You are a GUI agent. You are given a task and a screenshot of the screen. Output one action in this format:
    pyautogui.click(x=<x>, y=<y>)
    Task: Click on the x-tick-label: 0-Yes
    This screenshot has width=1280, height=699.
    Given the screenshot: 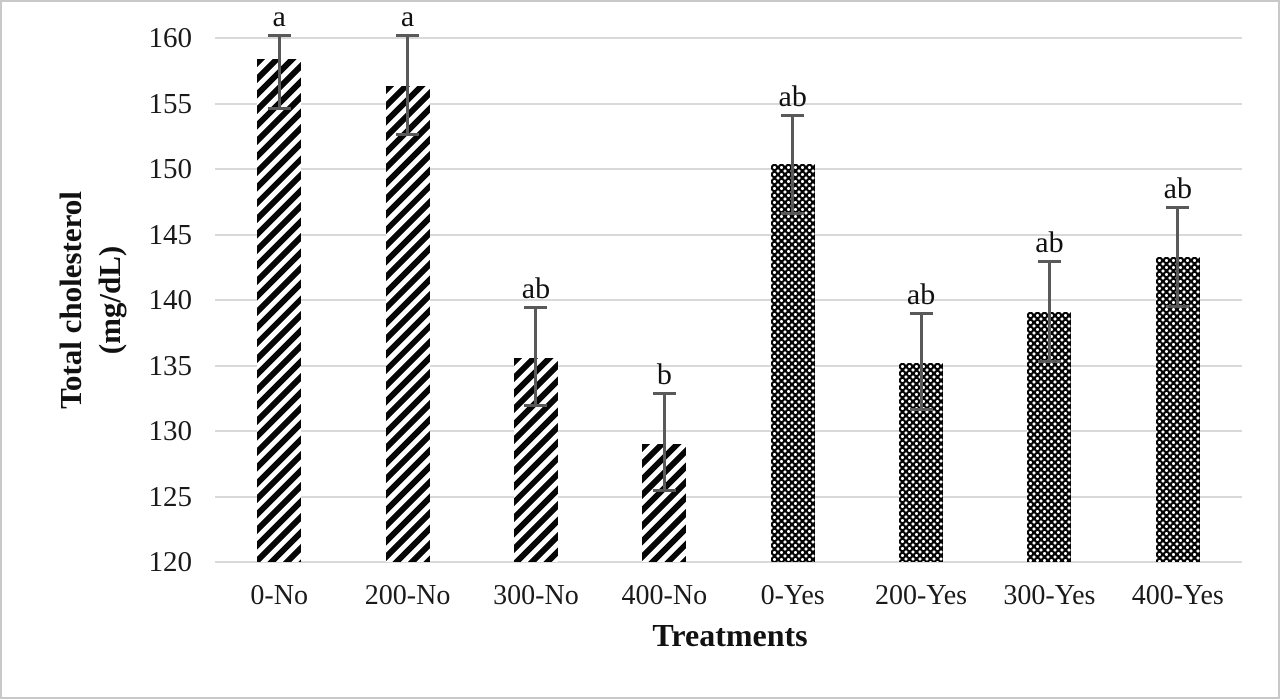 What is the action you would take?
    pyautogui.click(x=792, y=595)
    